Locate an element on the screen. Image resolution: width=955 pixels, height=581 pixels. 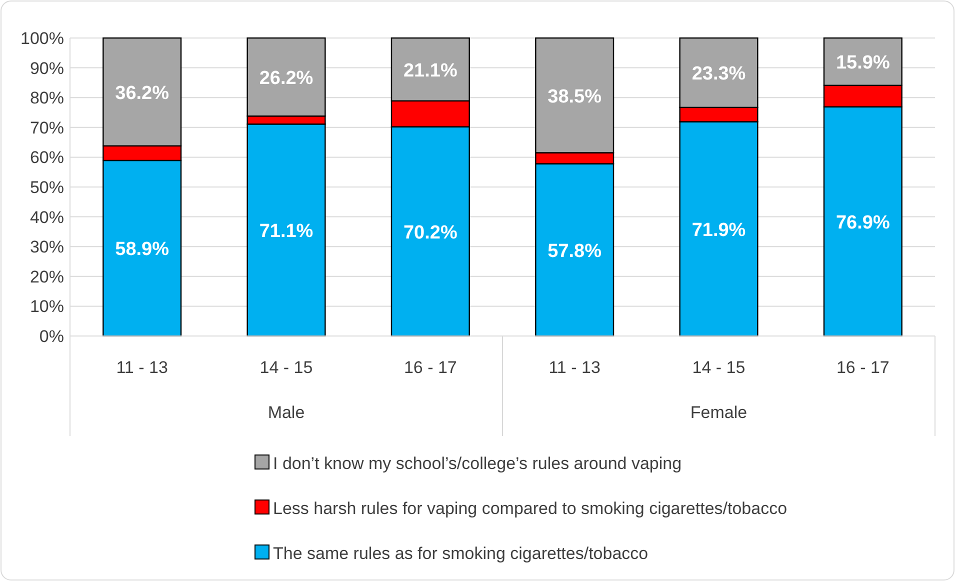
data-label: 58.9% is located at coordinates (142, 249).